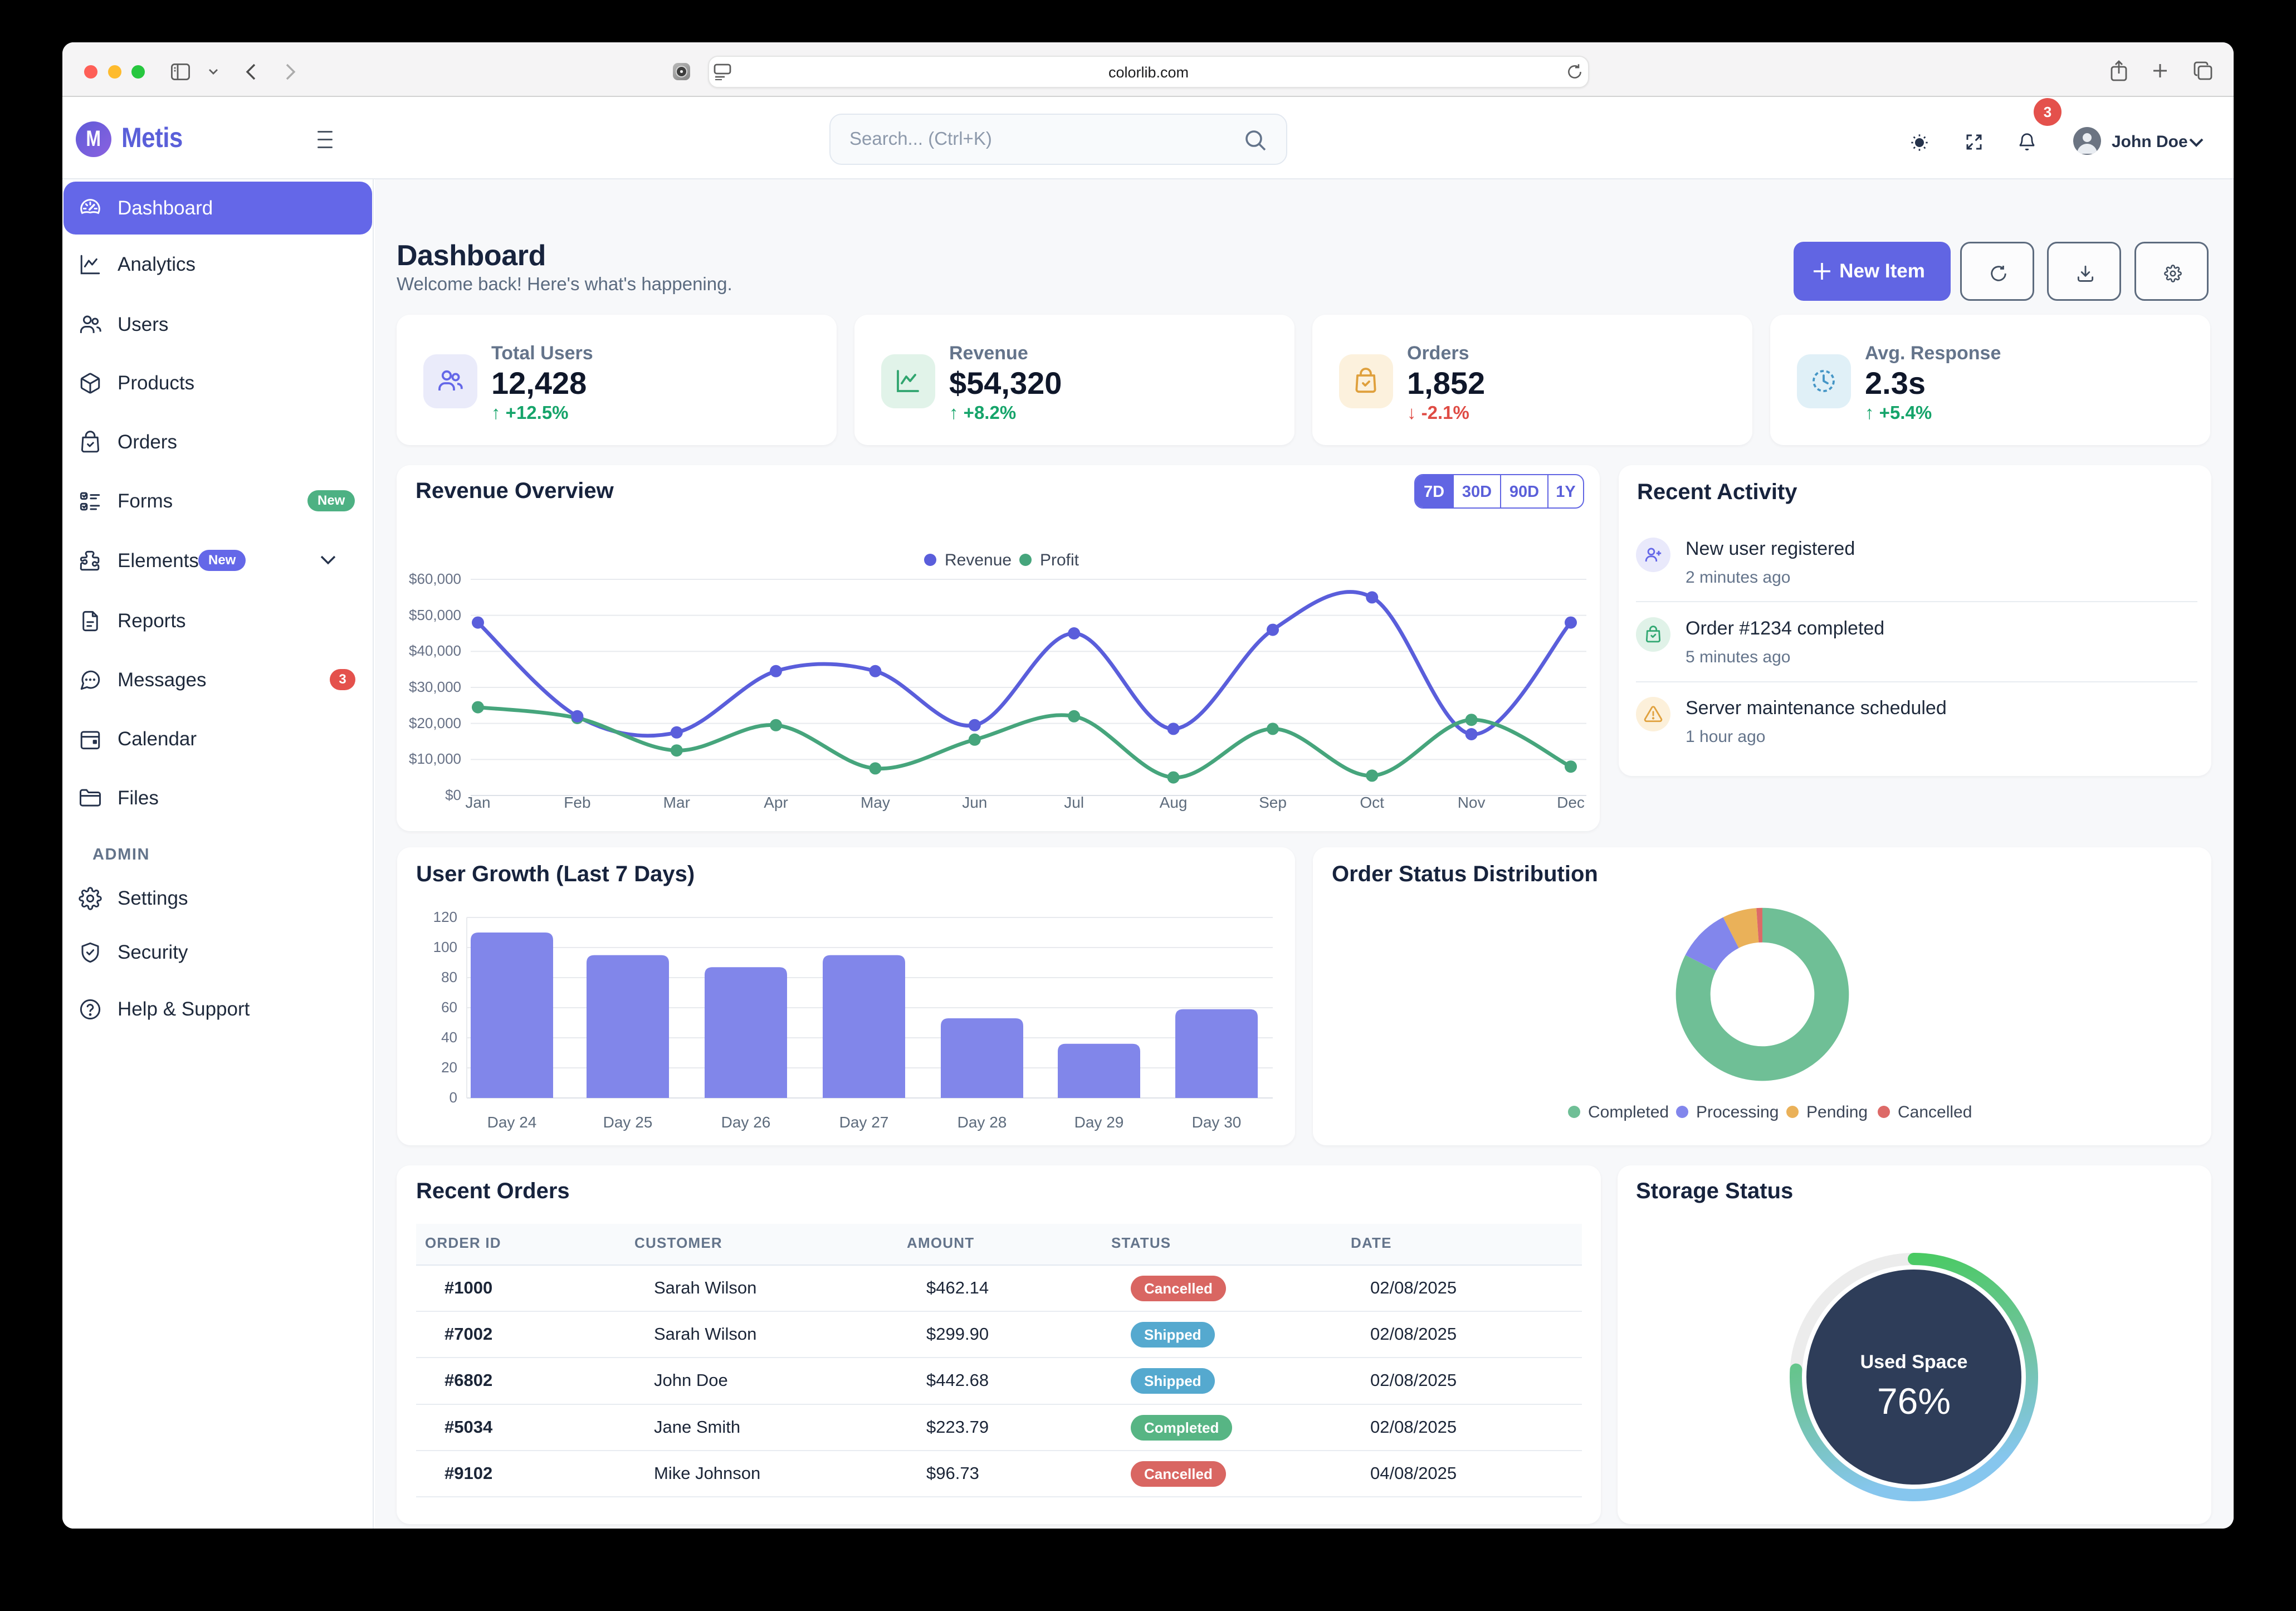 The height and width of the screenshot is (1611, 2296). I want to click on svg-text: Used Space, so click(1914, 1362).